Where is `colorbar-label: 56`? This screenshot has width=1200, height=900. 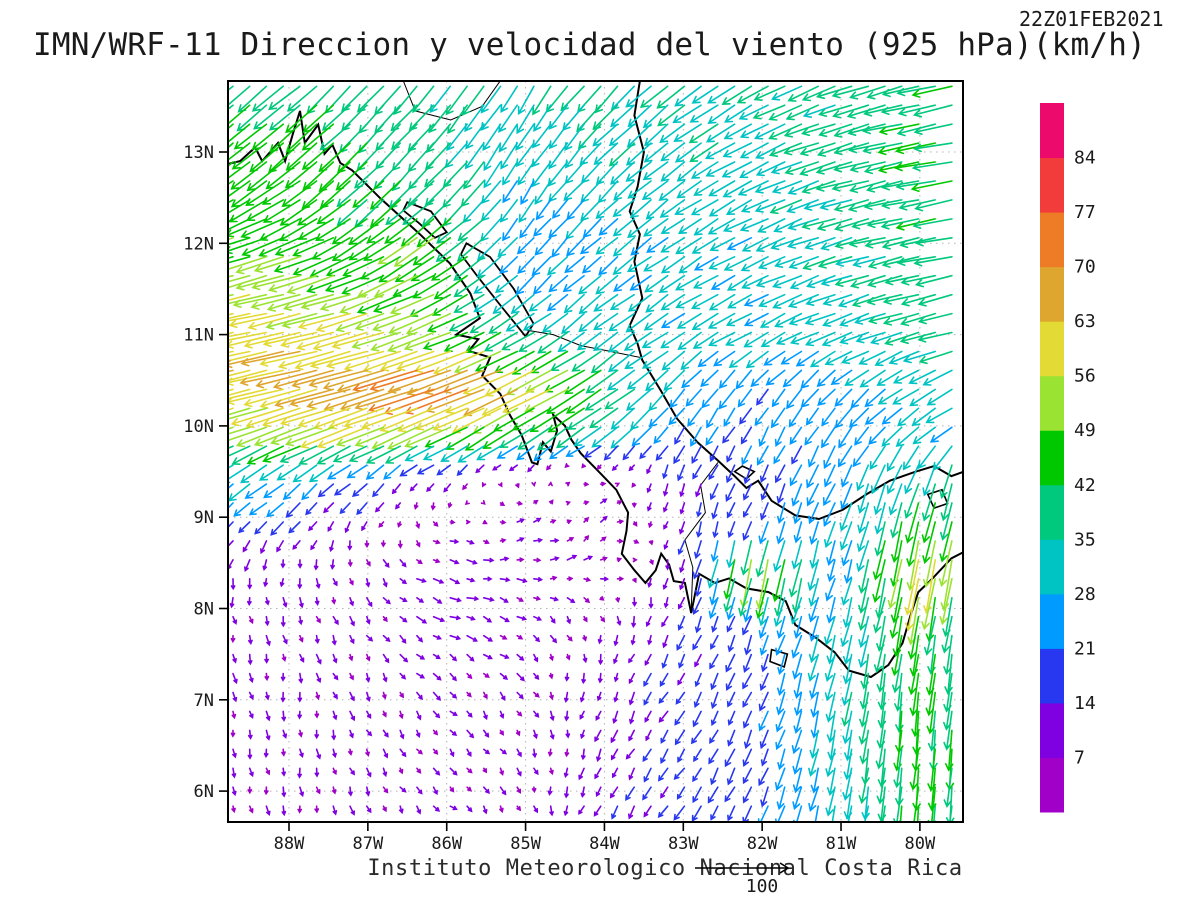
colorbar-label: 56 is located at coordinates (1085, 376).